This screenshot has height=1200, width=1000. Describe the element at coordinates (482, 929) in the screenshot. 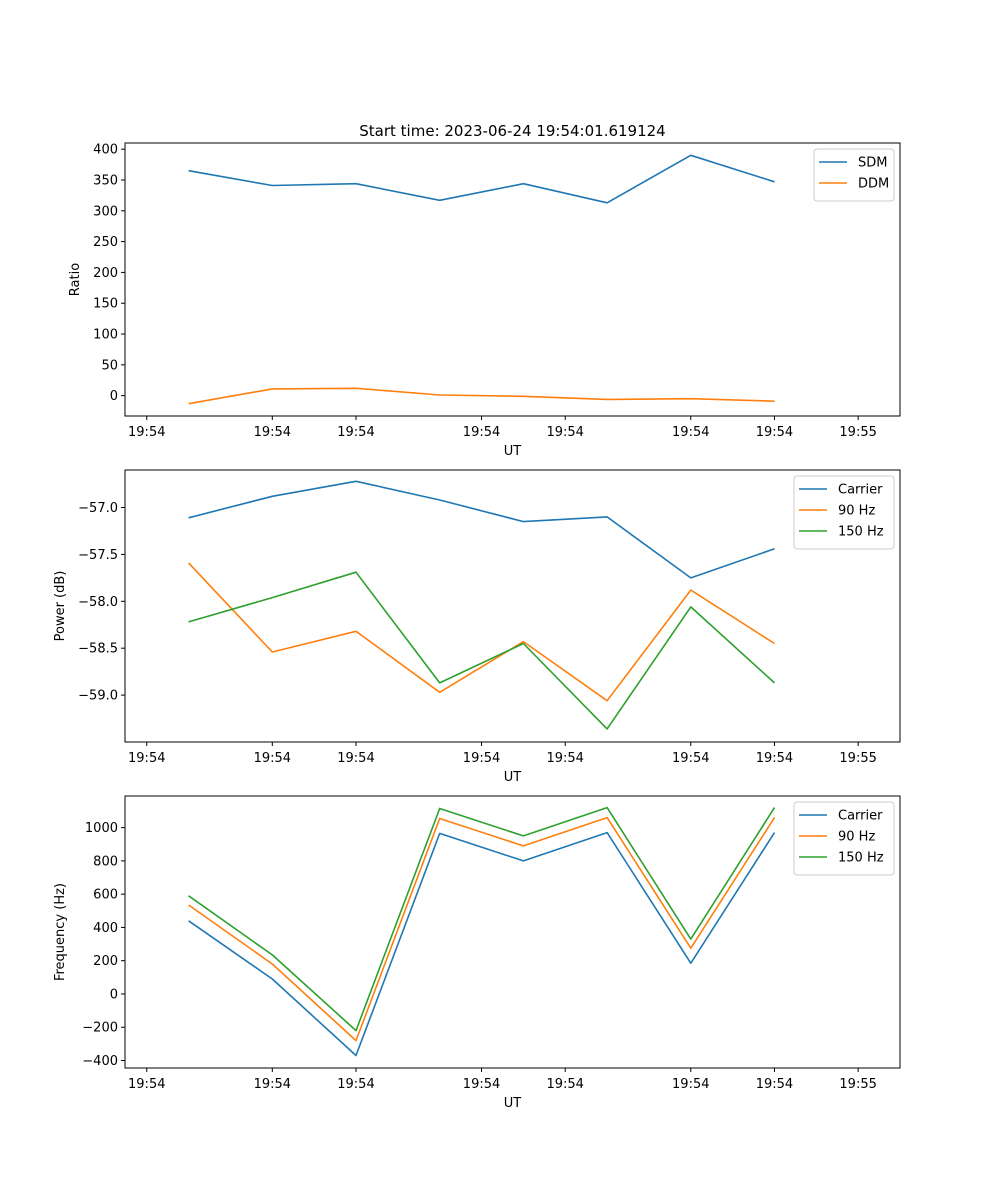

I see `frequency-series-90-hz` at that location.